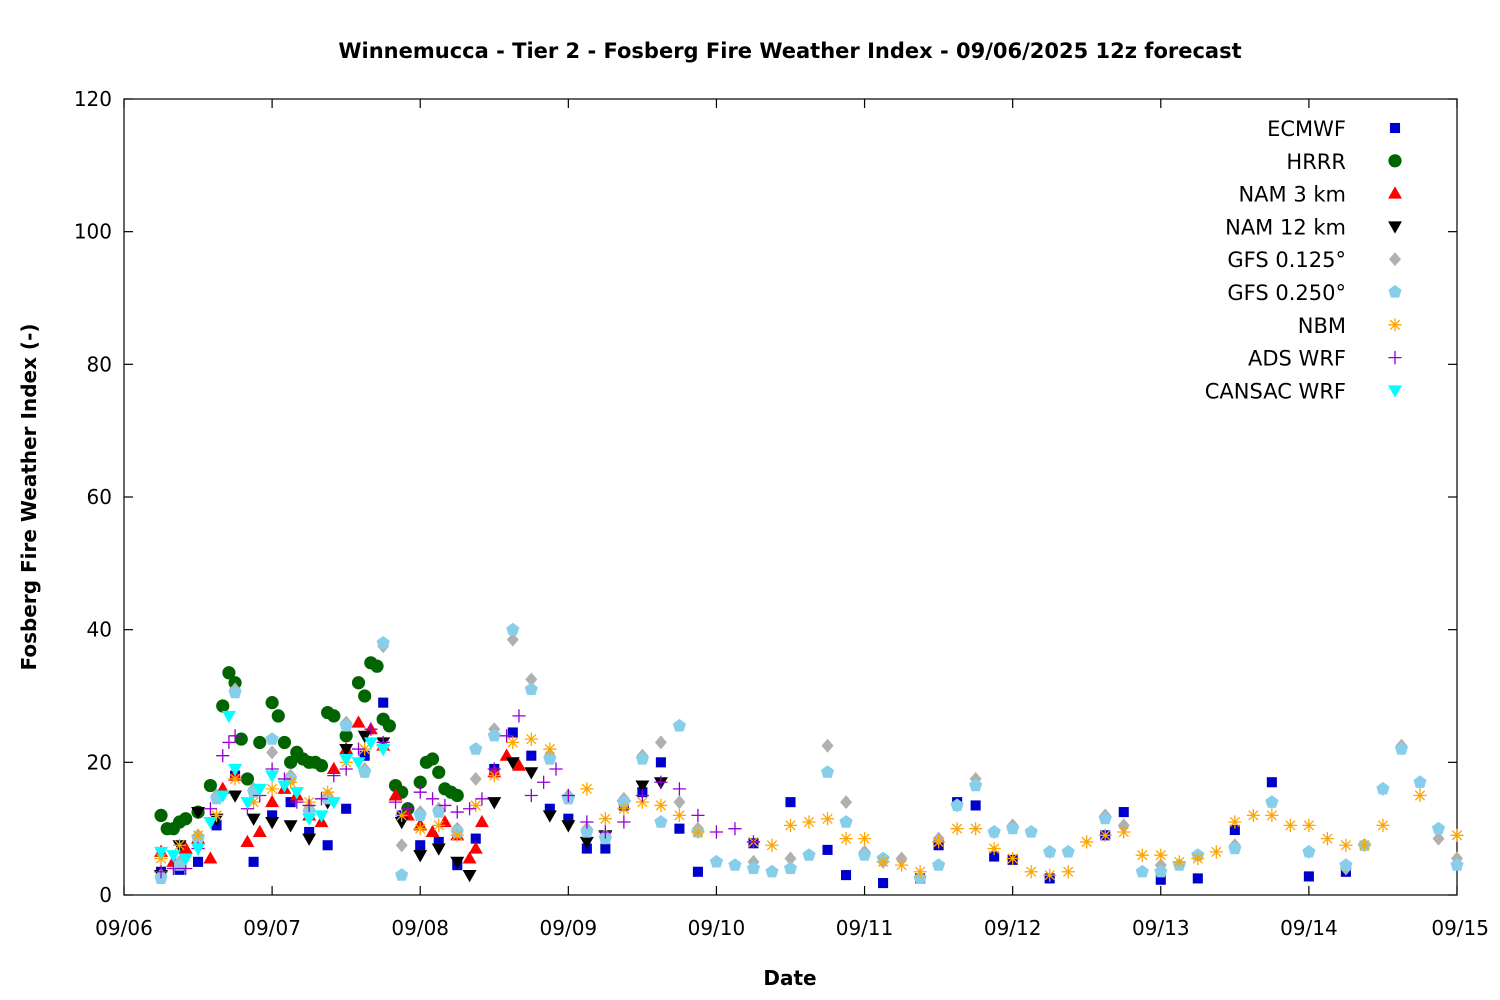 The image size is (1500, 1000). Describe the element at coordinates (99, 364) in the screenshot. I see `y-tick-label: 80` at that location.